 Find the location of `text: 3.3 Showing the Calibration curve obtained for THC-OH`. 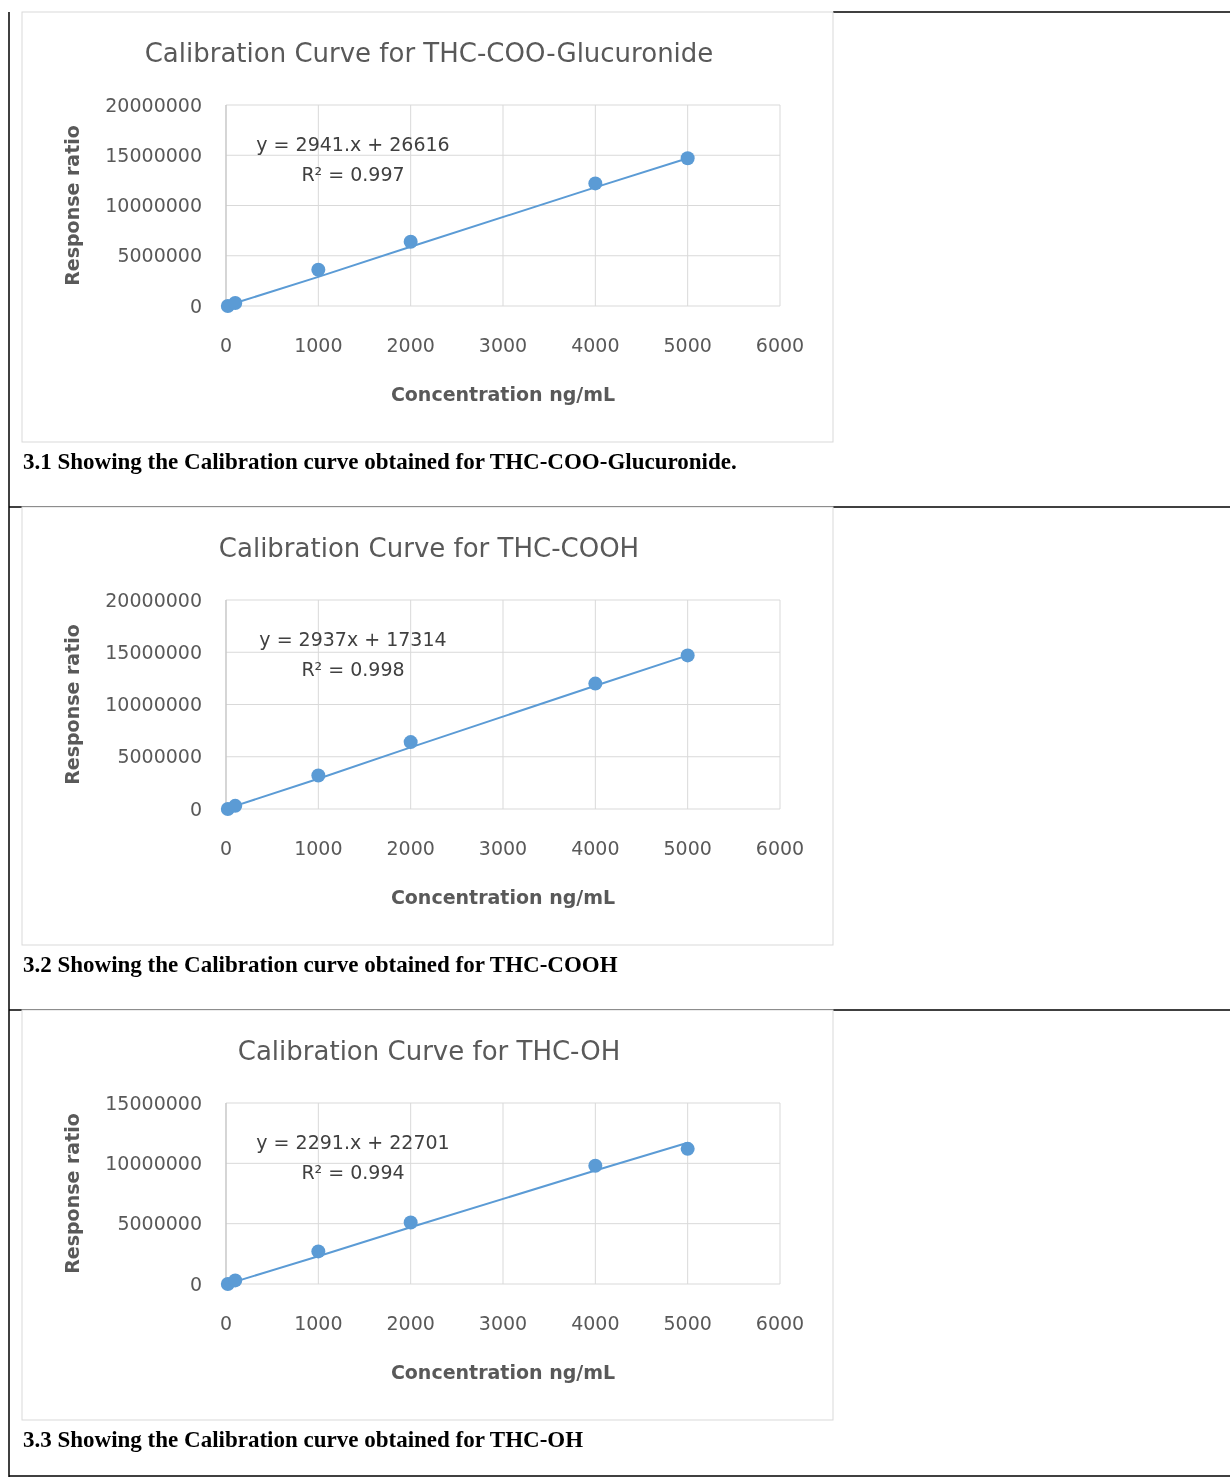

text: 3.3 Showing the Calibration curve obtained for THC-OH is located at coordinates (303, 1439).